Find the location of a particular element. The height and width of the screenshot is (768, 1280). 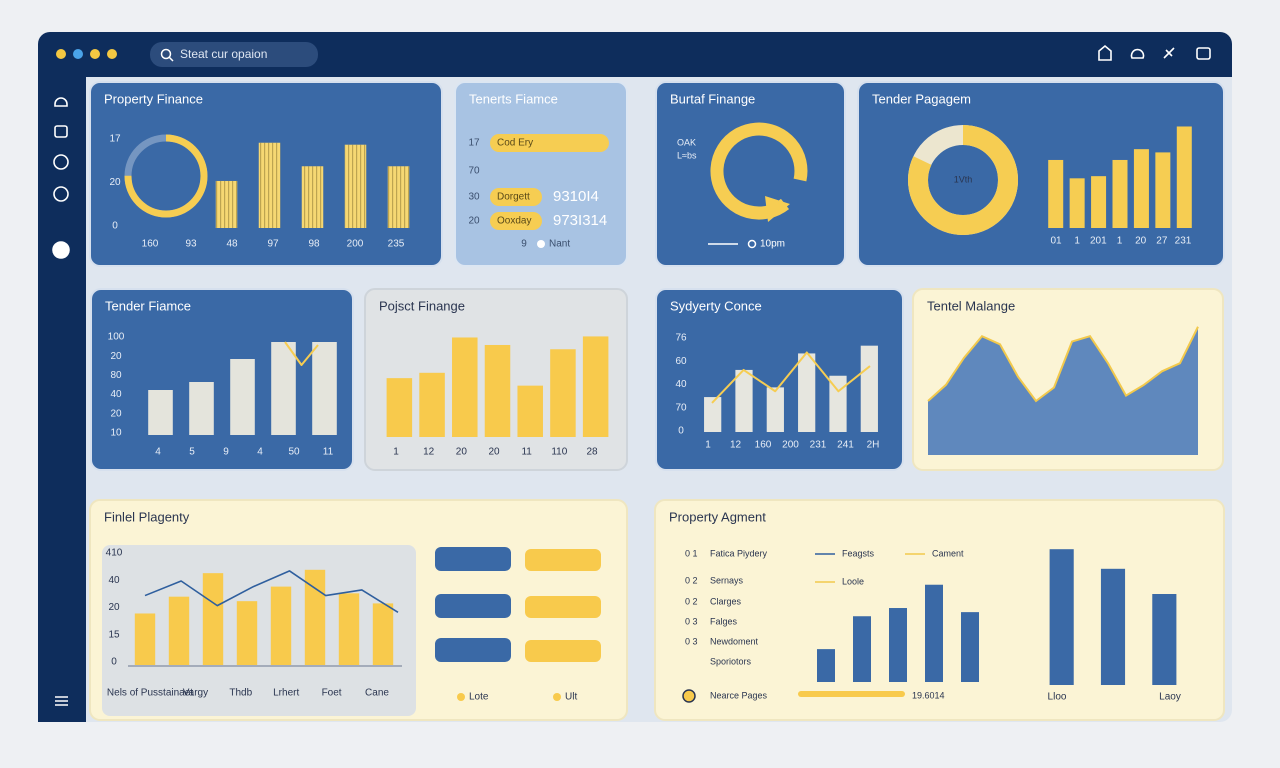

toolbar-icons is located at coordinates (1154, 52).